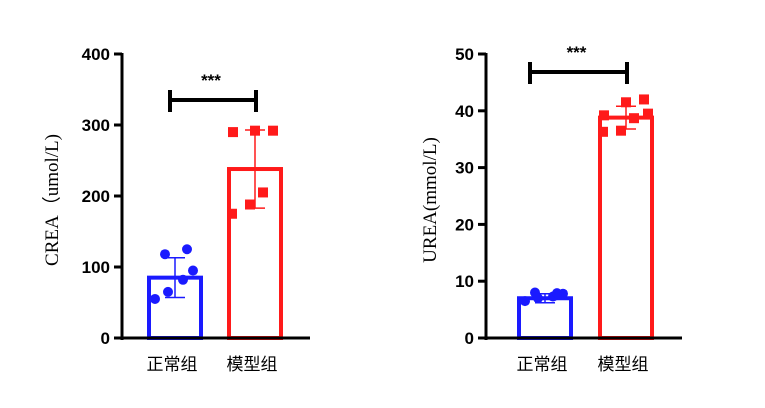 The width and height of the screenshot is (765, 408). Describe the element at coordinates (464, 168) in the screenshot. I see `y-tick-label: 30` at that location.